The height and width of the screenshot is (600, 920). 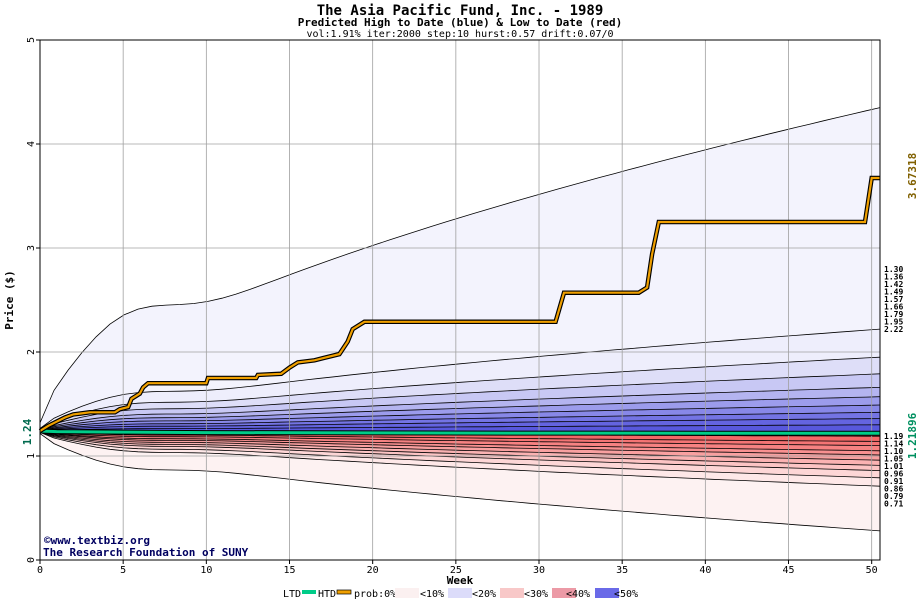 I want to click on band-end-label: 2.22, so click(x=893, y=329).